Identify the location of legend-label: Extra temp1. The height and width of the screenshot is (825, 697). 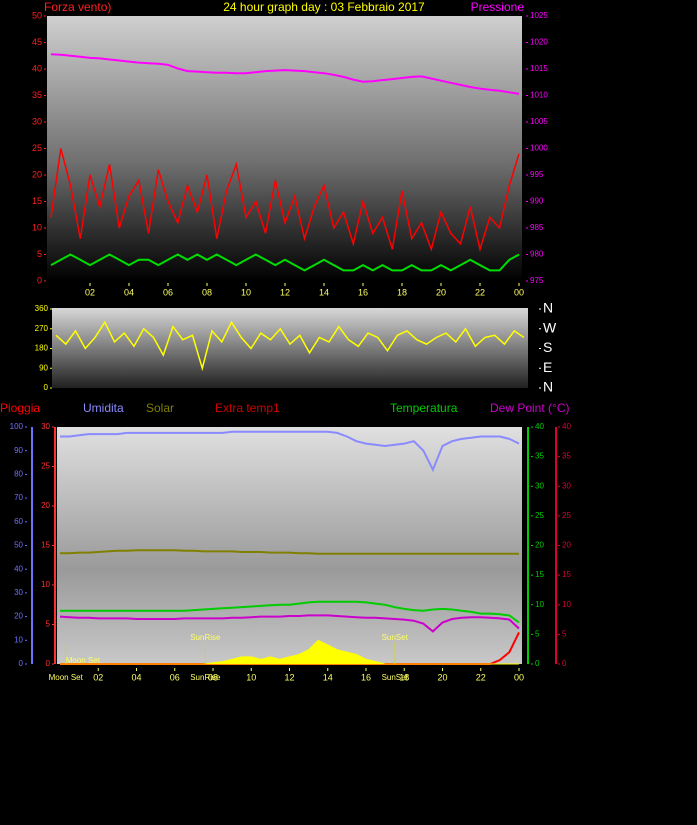
(247, 408).